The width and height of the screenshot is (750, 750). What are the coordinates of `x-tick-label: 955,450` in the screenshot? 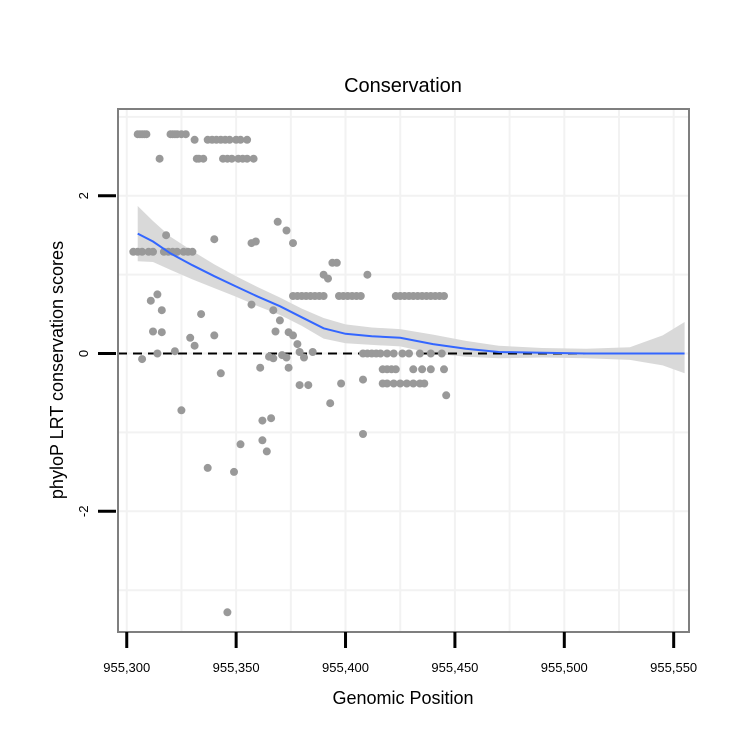 It's located at (454, 667).